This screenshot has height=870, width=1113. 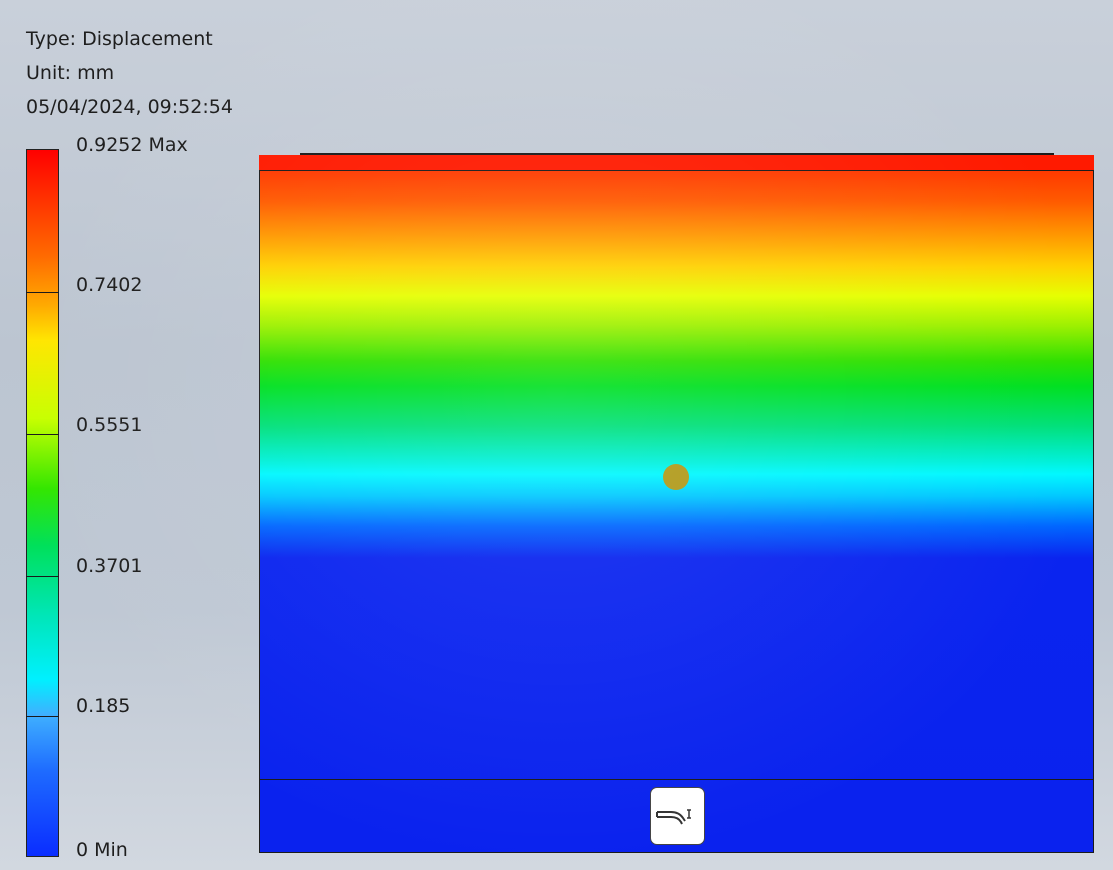 What do you see at coordinates (676, 163) in the screenshot?
I see `model-top-face` at bounding box center [676, 163].